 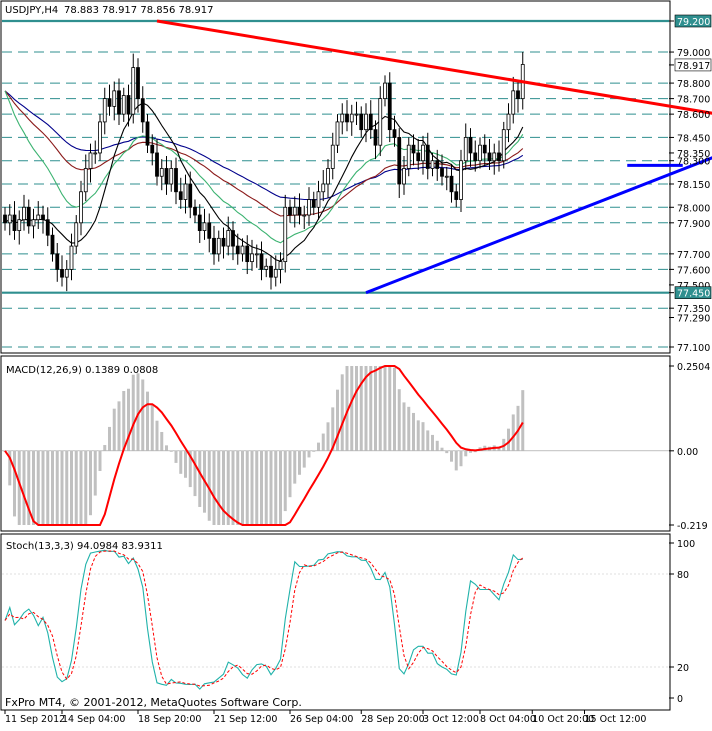 I want to click on price-chart-title: USDJPY,H4, so click(x=31, y=10).